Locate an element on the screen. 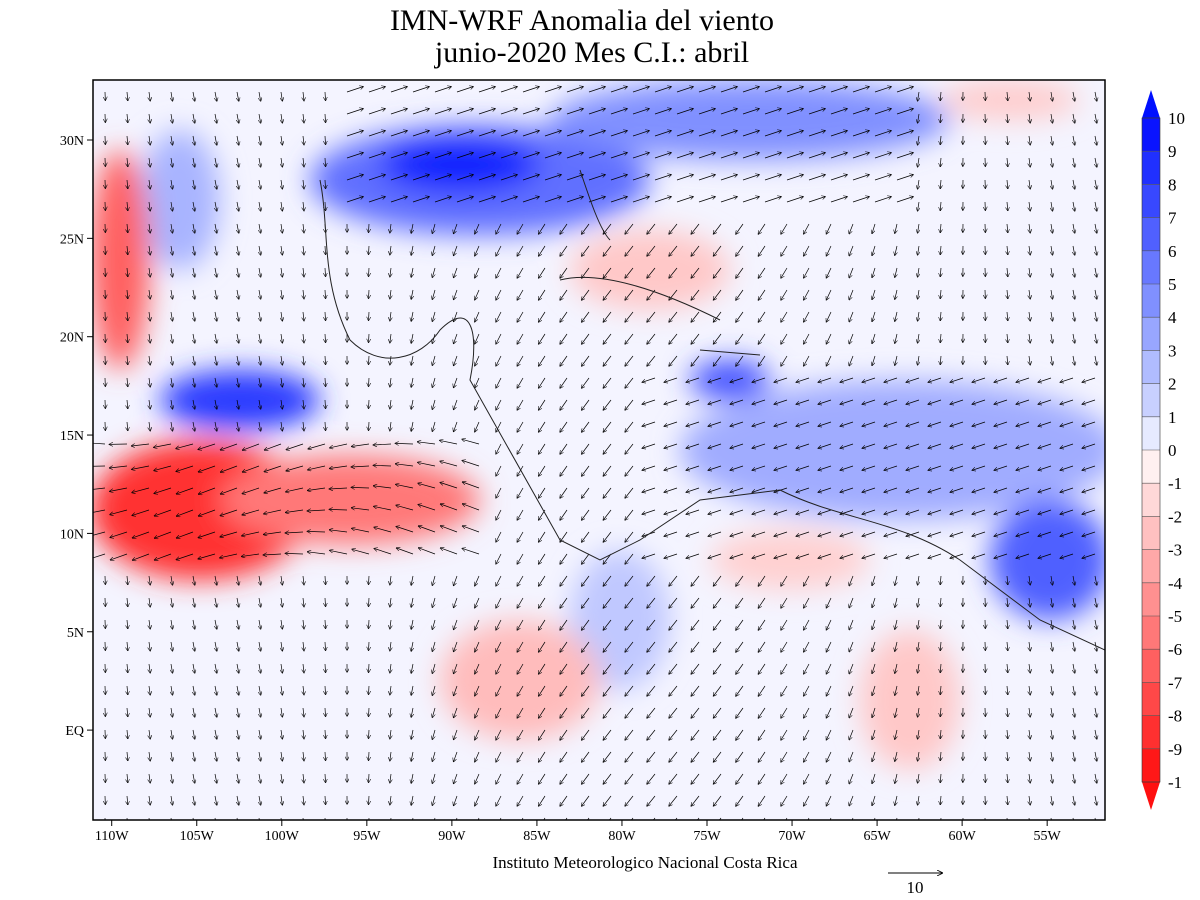  colorbar-label: 10 is located at coordinates (1176, 118).